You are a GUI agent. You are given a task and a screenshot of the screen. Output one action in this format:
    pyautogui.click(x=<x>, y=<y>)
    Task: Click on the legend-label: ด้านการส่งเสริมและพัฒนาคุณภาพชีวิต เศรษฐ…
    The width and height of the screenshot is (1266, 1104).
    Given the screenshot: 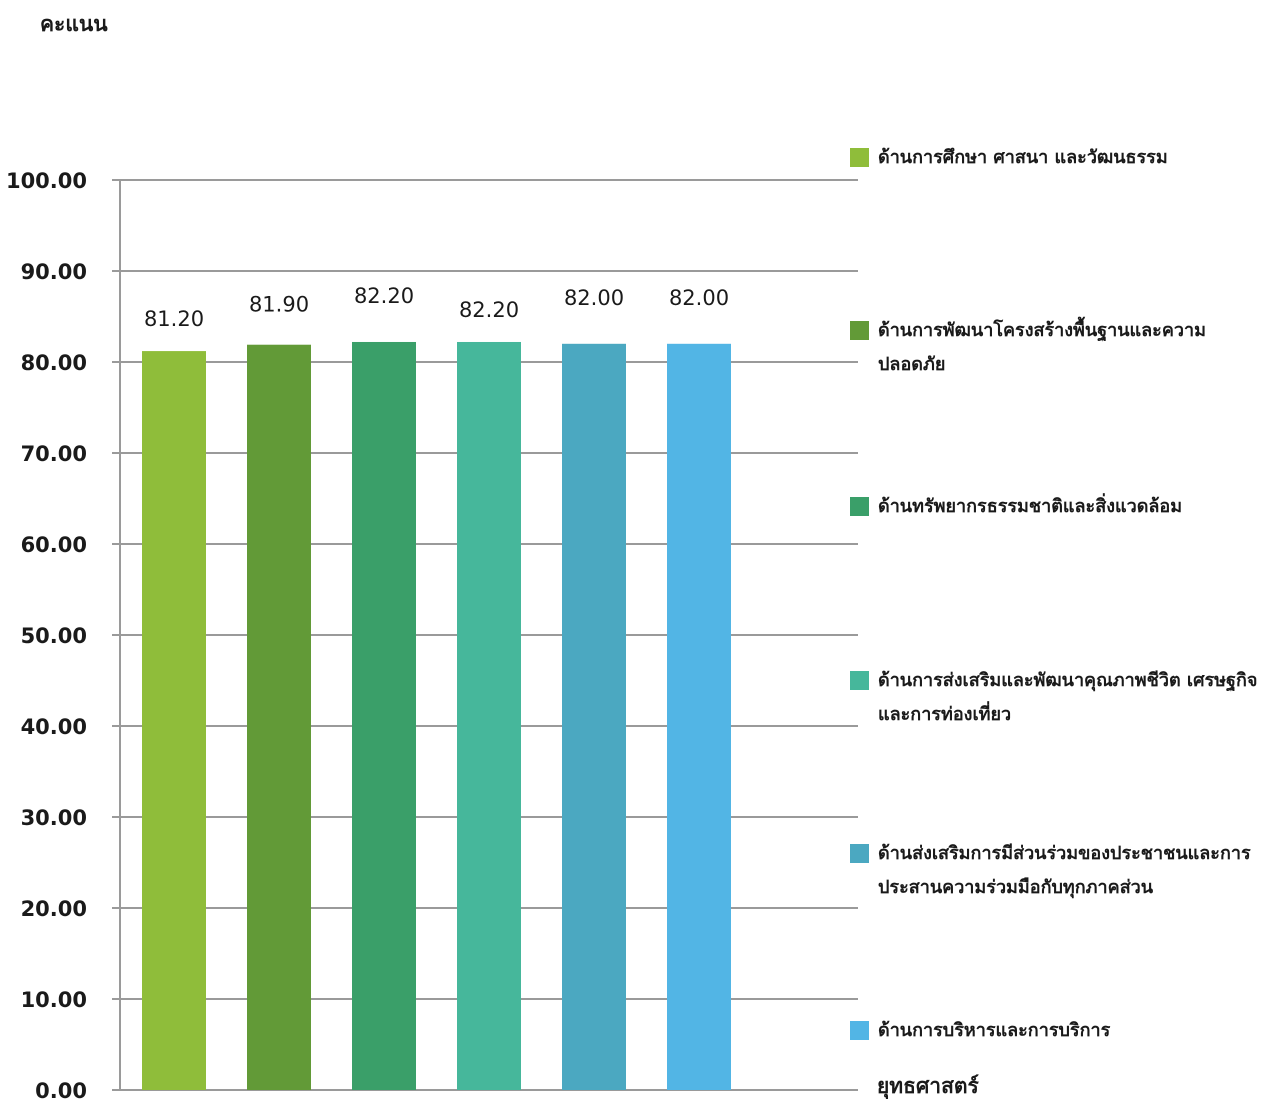 What is the action you would take?
    pyautogui.click(x=1068, y=697)
    